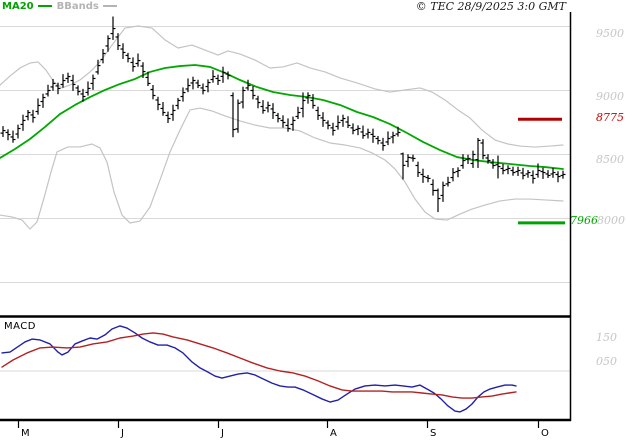  What do you see at coordinates (610, 96) in the screenshot?
I see `price-axis-label: 9000` at bounding box center [610, 96].